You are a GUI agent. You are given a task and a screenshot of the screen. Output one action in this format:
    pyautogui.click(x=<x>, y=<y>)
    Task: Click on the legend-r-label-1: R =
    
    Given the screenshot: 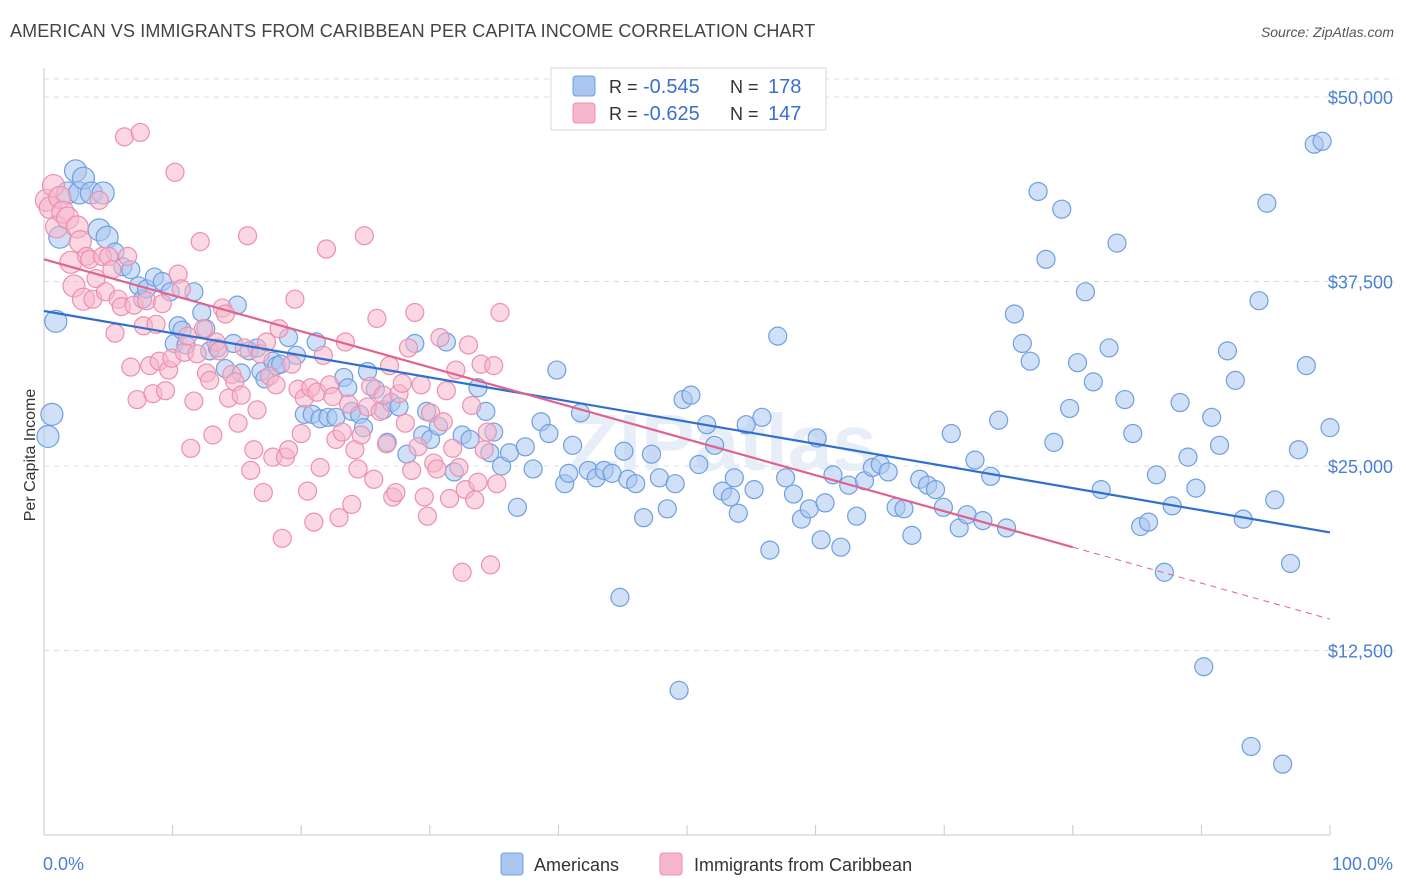 What is the action you would take?
    pyautogui.click(x=623, y=87)
    